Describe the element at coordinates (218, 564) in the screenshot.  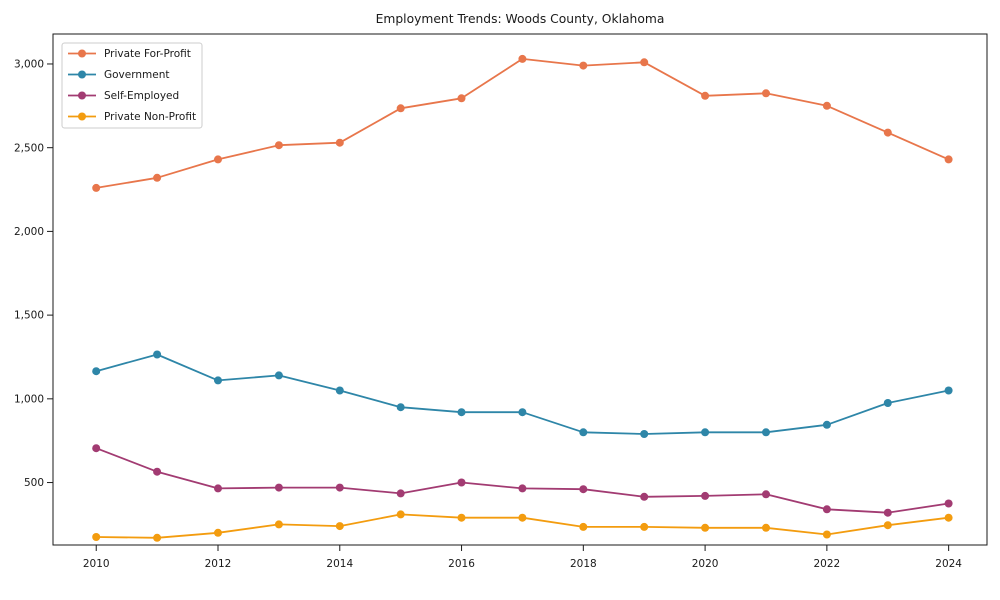
I see `x-tick-label: 2012` at that location.